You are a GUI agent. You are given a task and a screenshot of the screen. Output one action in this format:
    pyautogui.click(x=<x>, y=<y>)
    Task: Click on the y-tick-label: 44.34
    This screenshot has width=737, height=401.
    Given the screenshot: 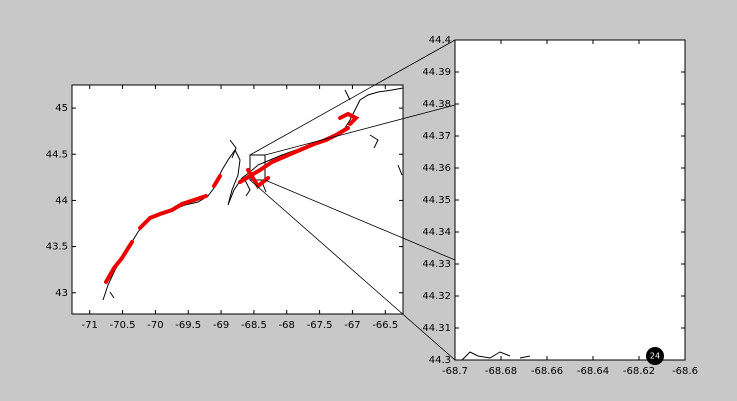 What is the action you would take?
    pyautogui.click(x=436, y=232)
    